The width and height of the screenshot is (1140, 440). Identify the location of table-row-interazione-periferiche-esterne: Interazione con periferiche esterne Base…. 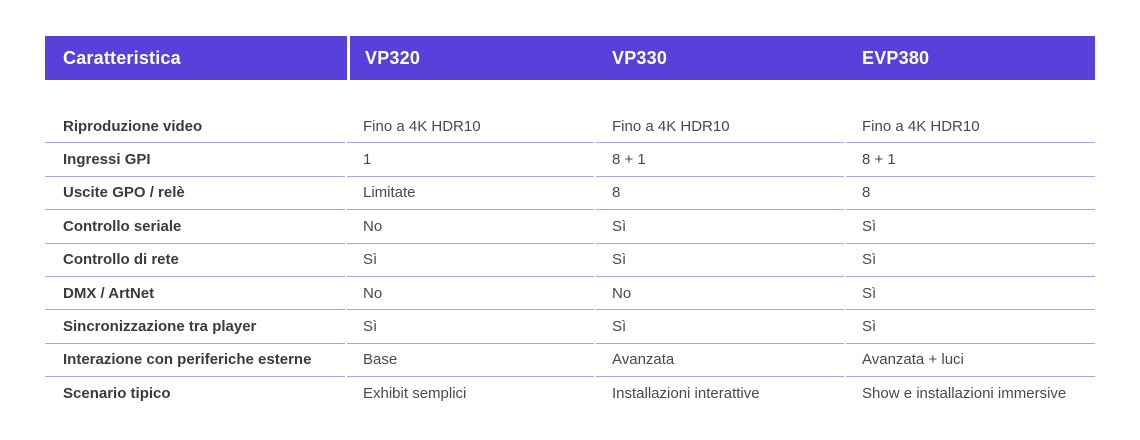
(570, 361).